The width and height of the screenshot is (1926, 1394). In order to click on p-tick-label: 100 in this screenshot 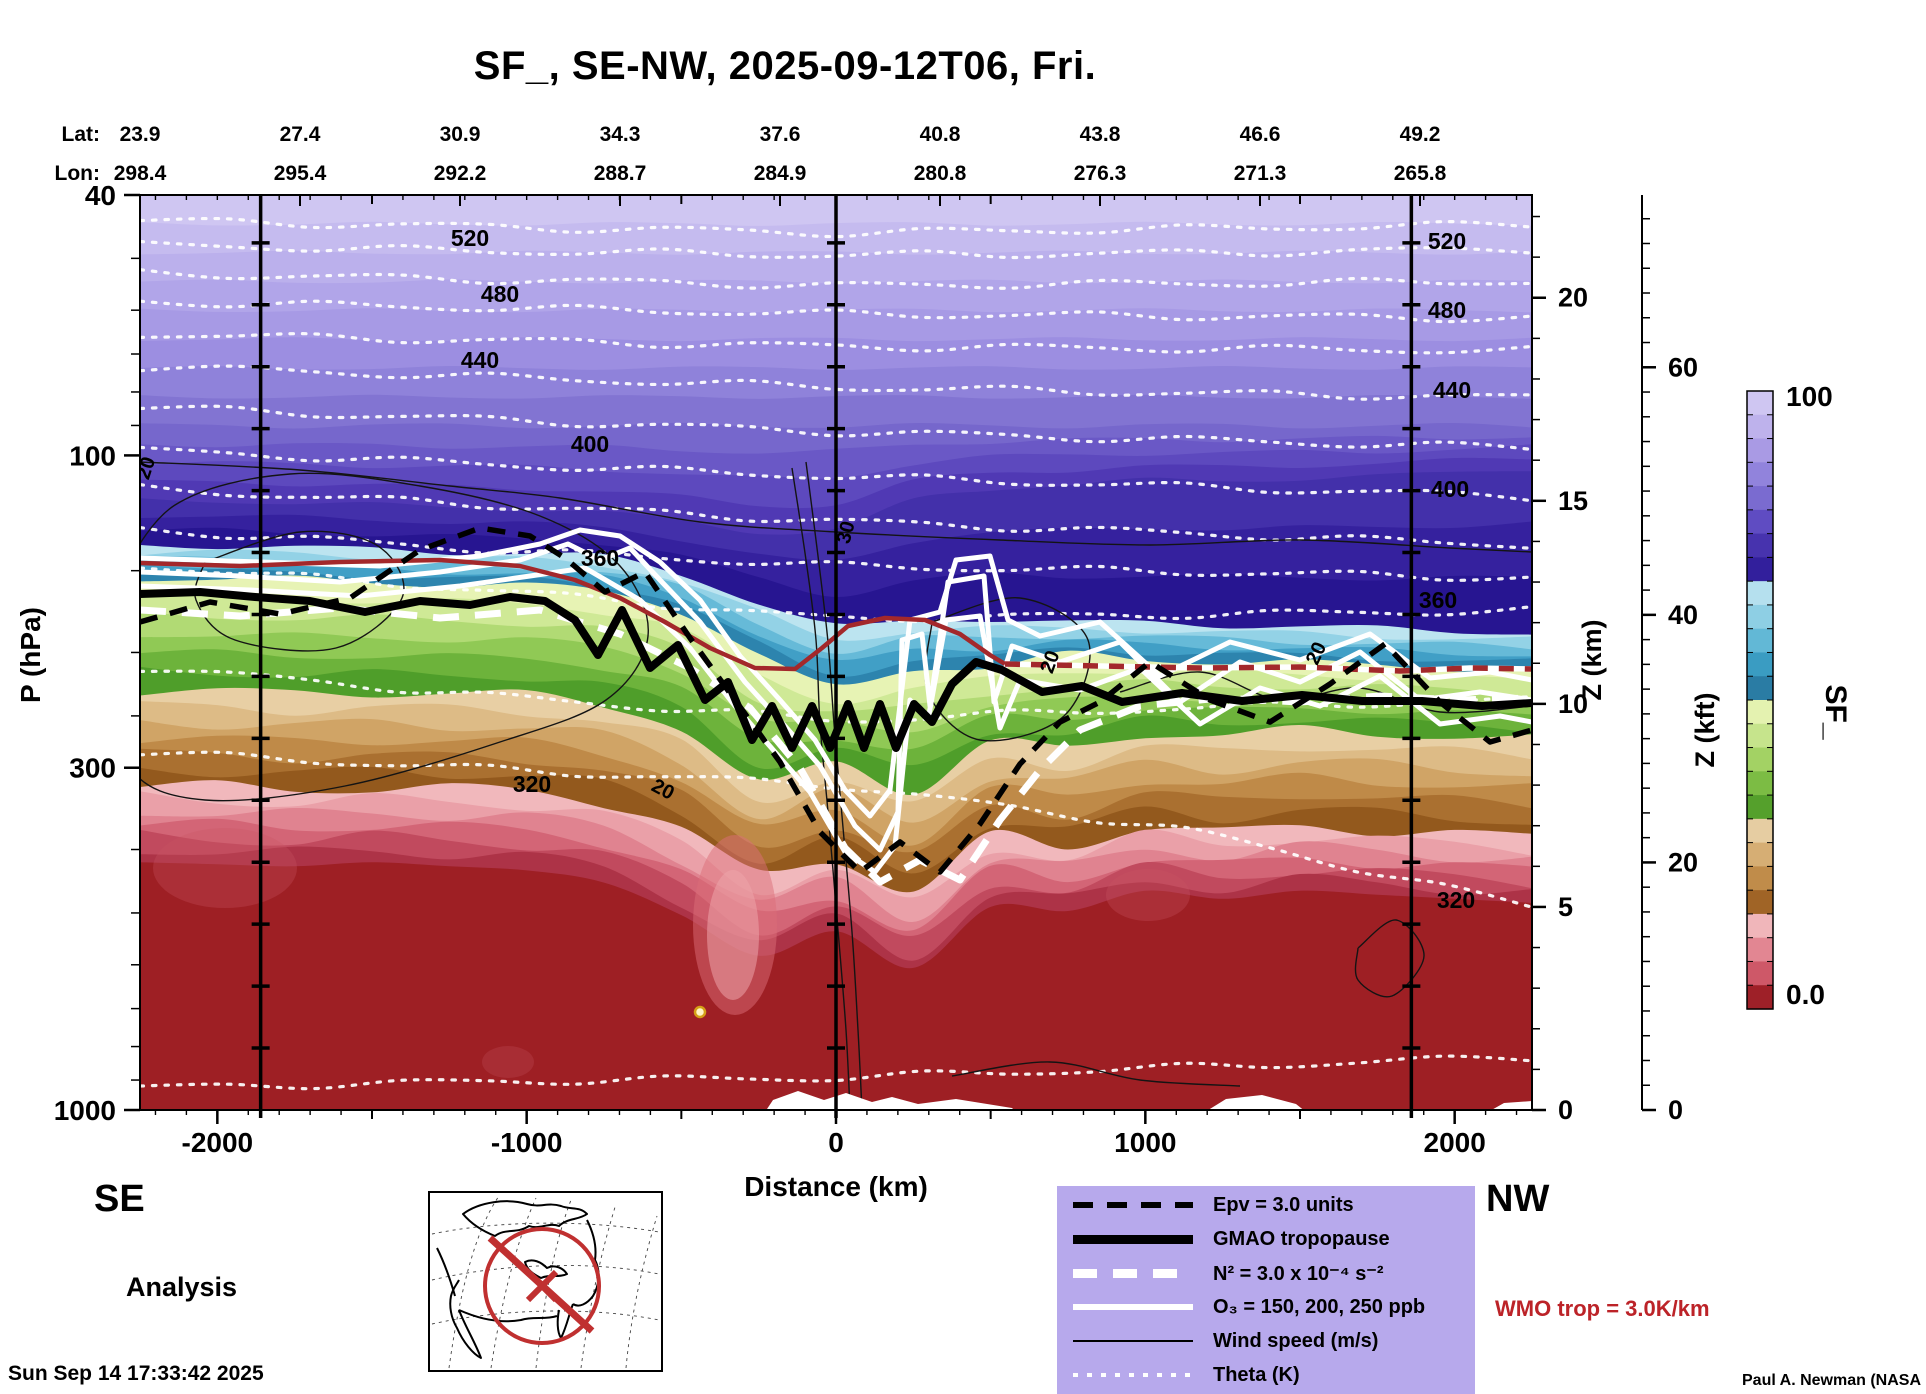, I will do `click(92, 455)`.